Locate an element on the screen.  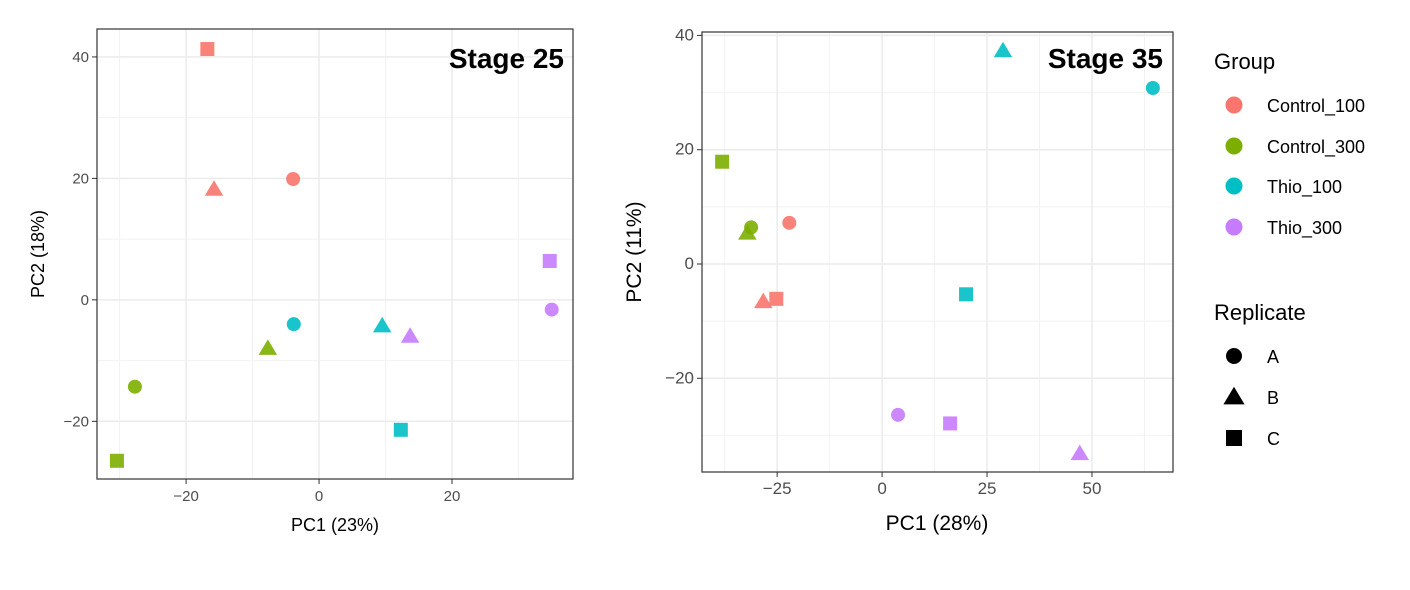
x-tick-label: −25 is located at coordinates (777, 488).